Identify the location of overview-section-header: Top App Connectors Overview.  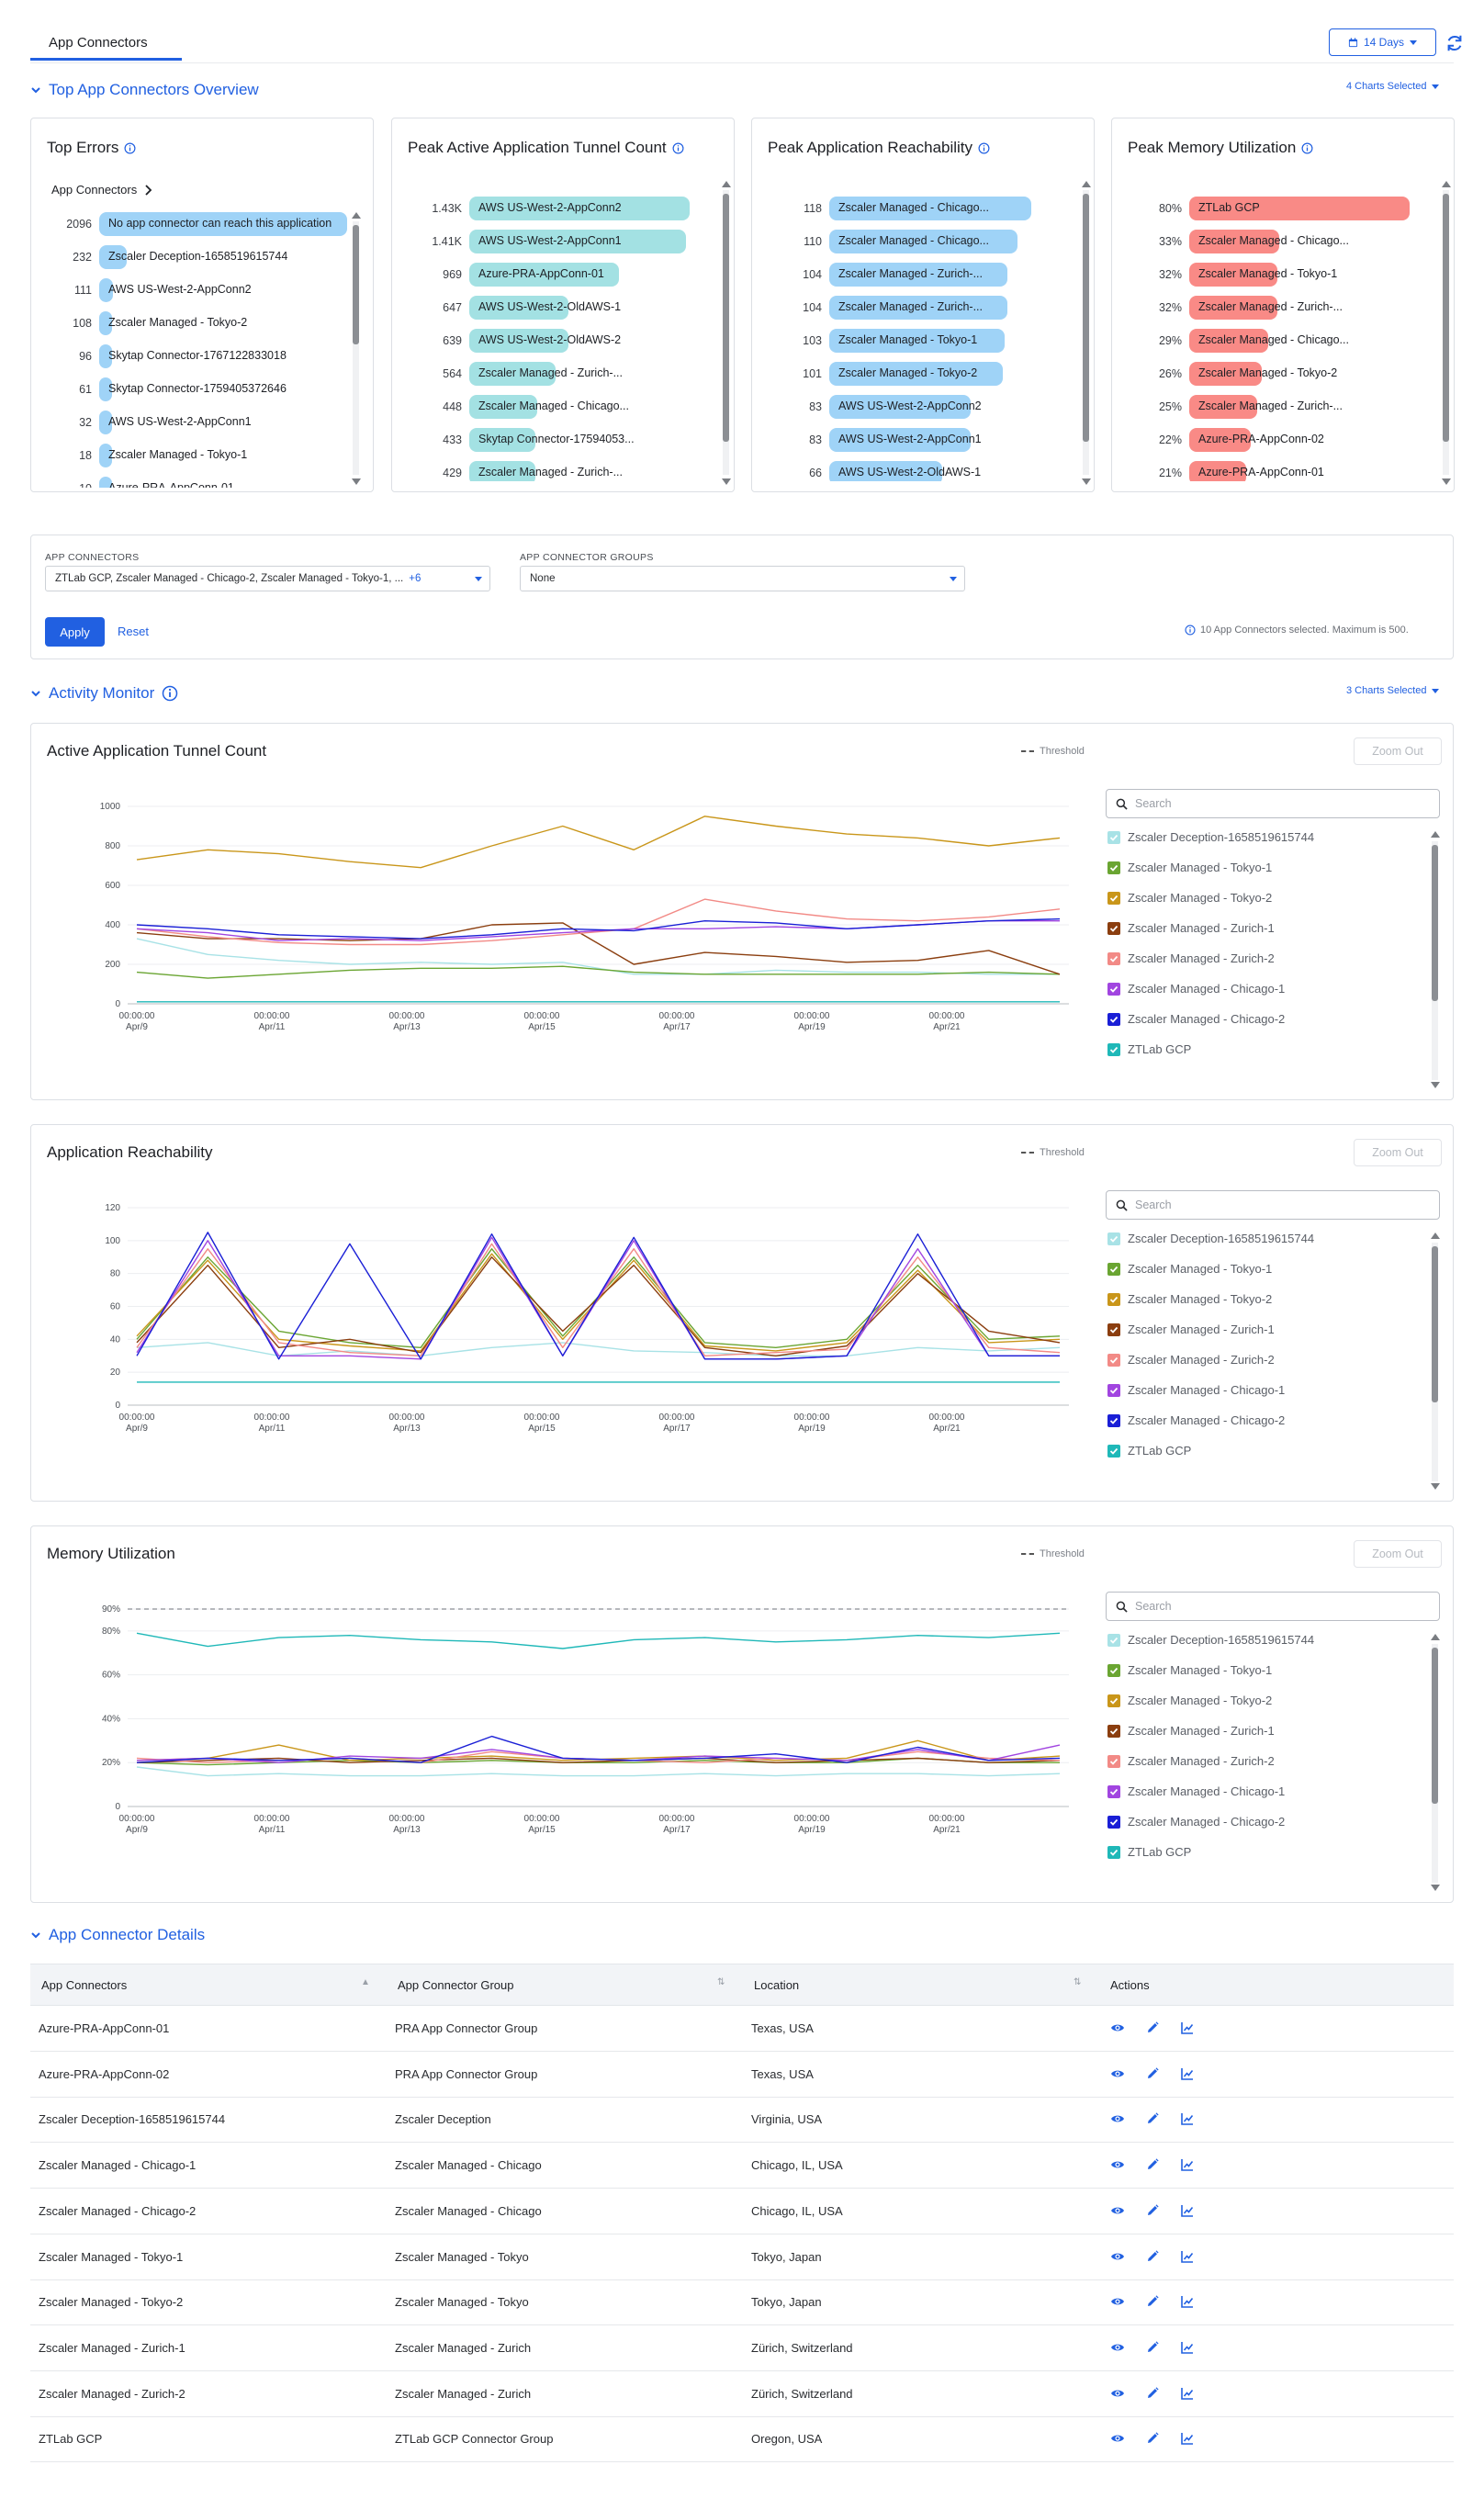
(145, 90).